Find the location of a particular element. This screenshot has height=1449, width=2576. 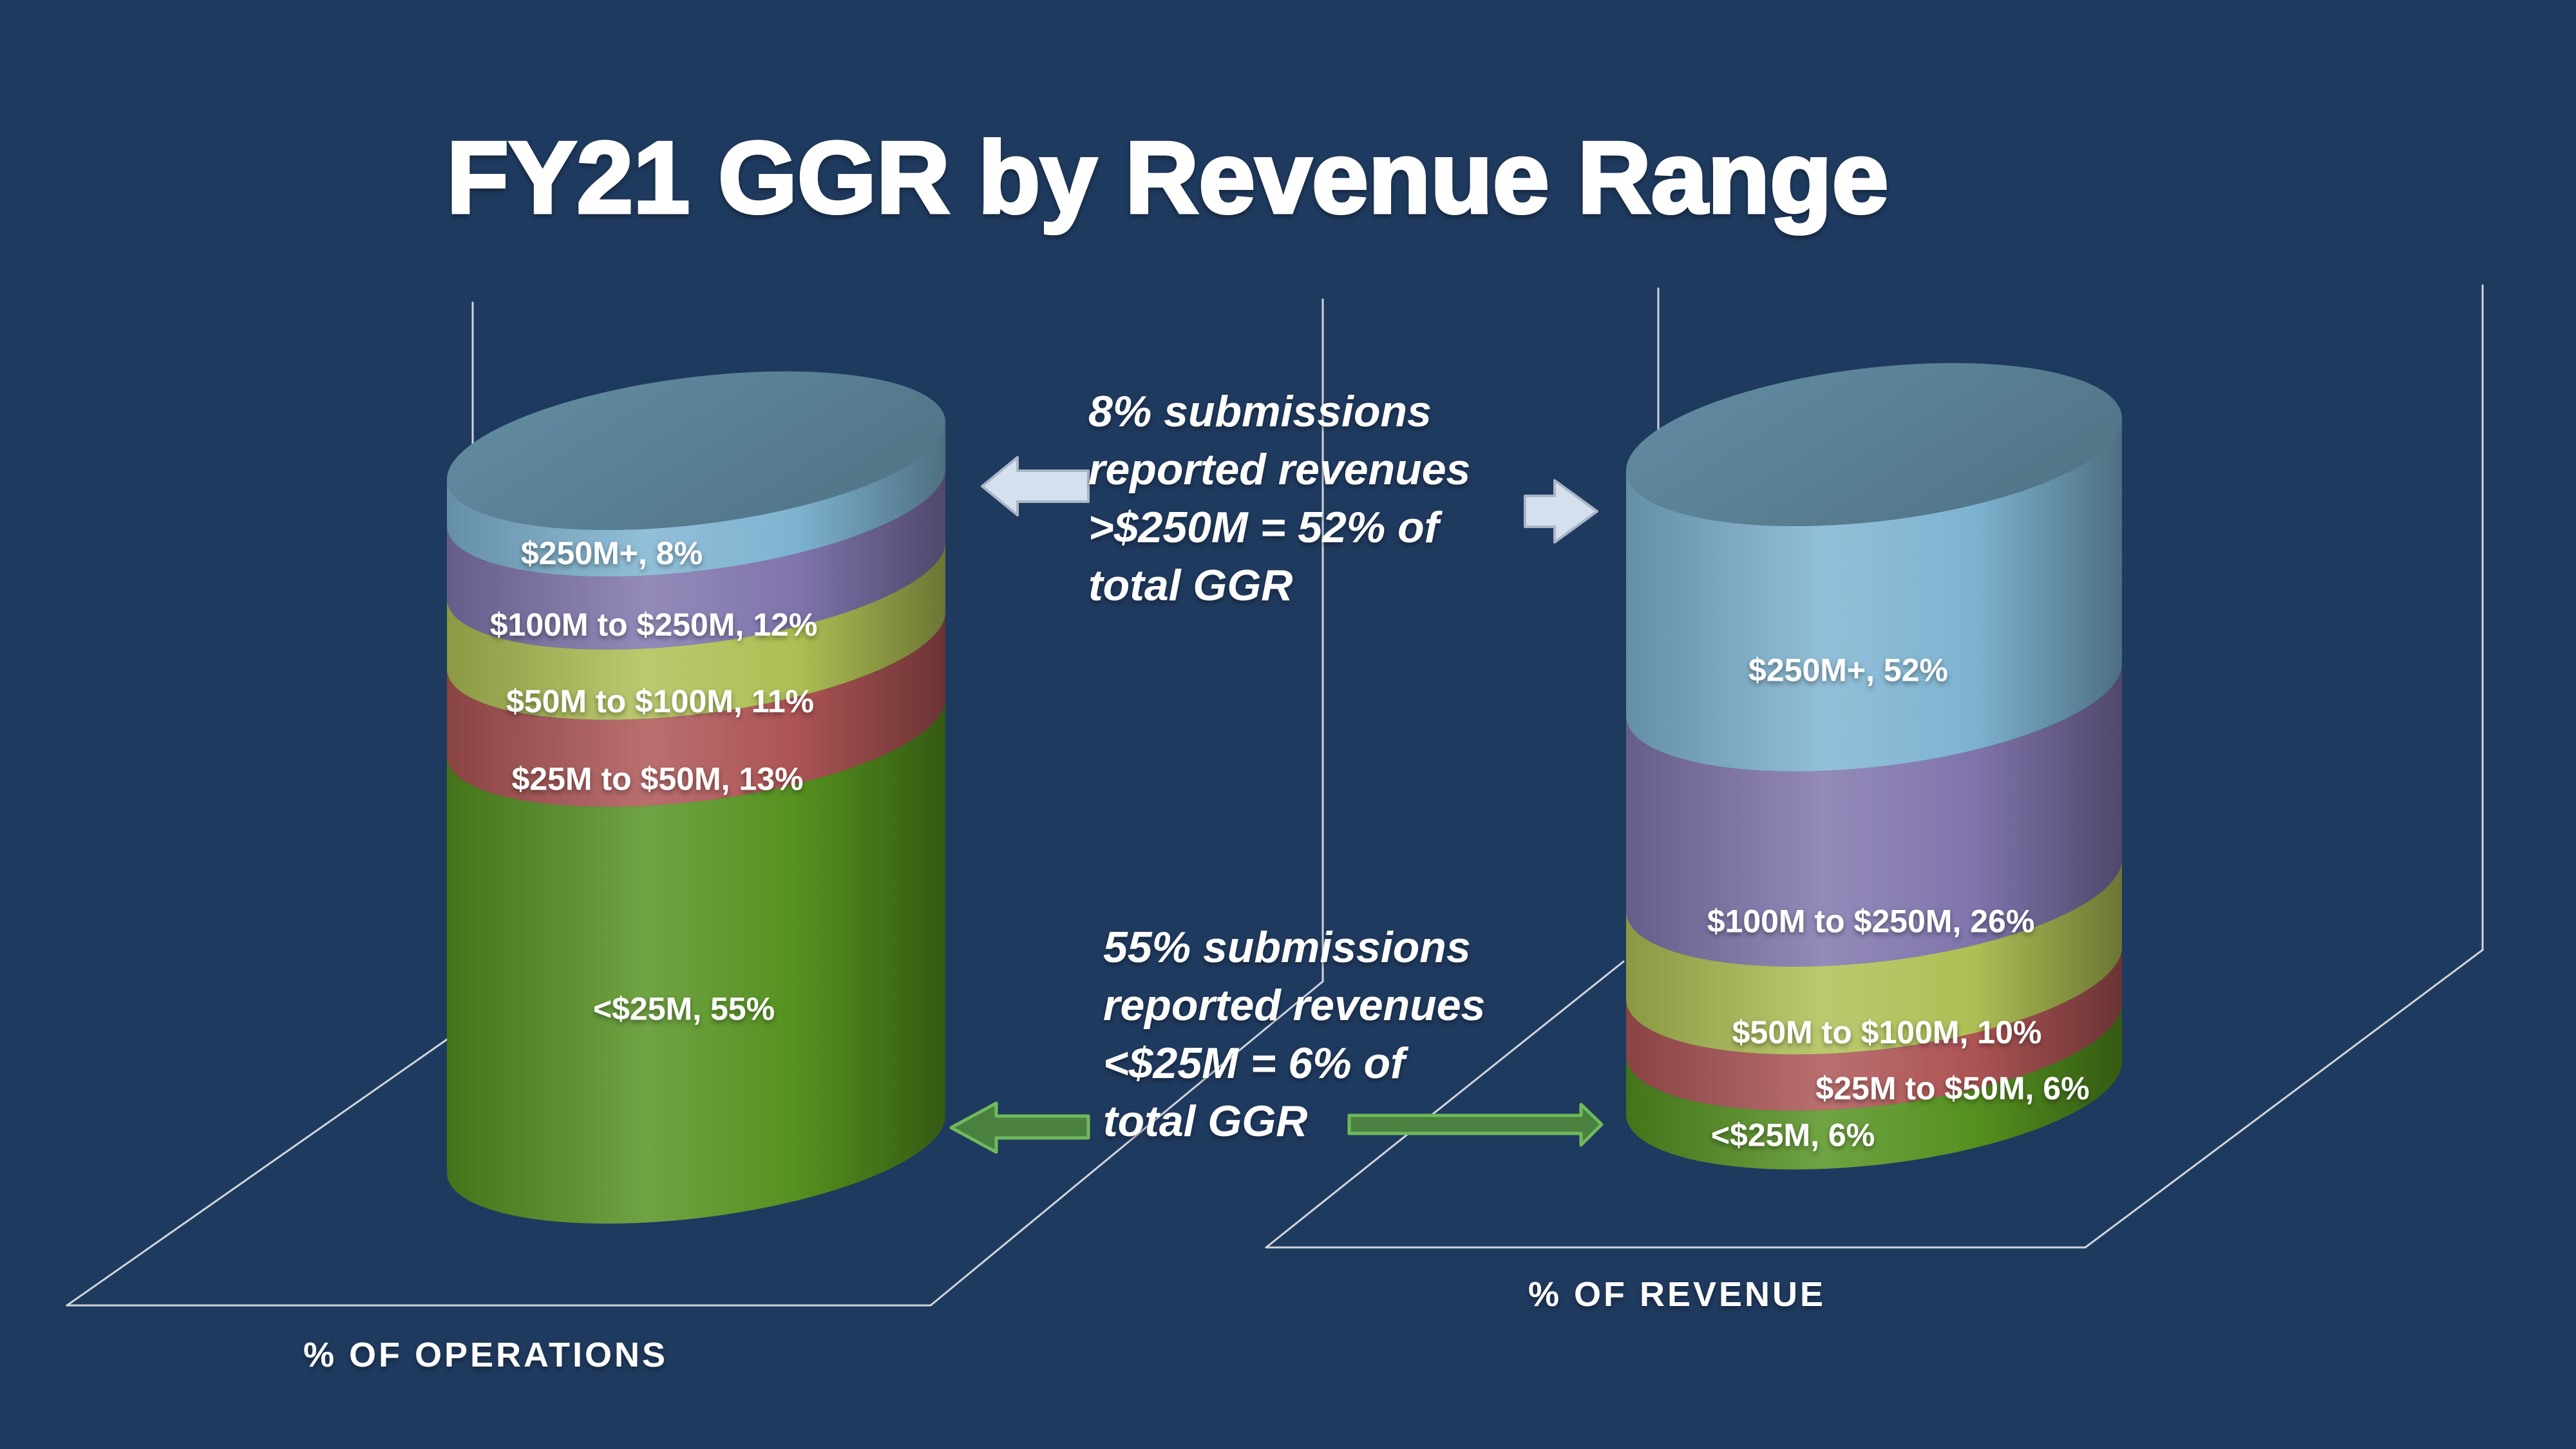

floor-left-edge-right-chart is located at coordinates (1445, 1104).